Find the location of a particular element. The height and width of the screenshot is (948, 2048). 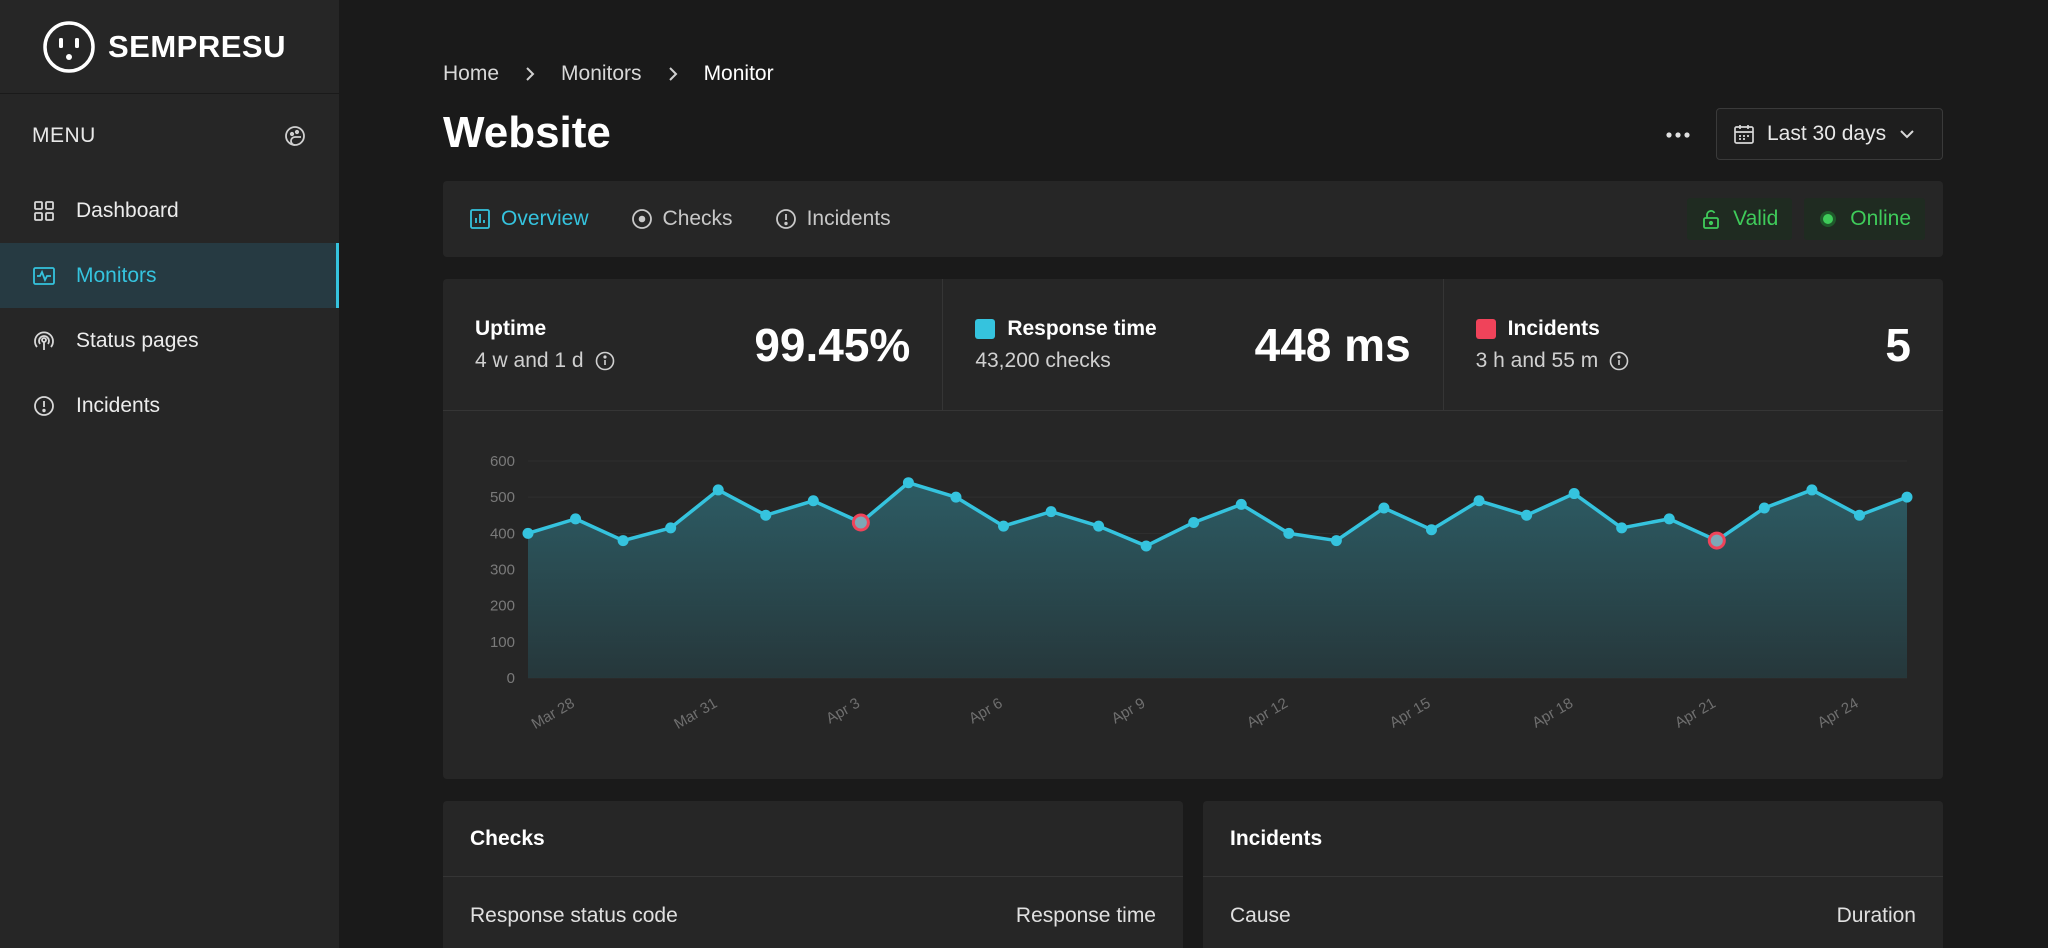

incidents-card: Incidents Cause Duration is located at coordinates (1573, 874).